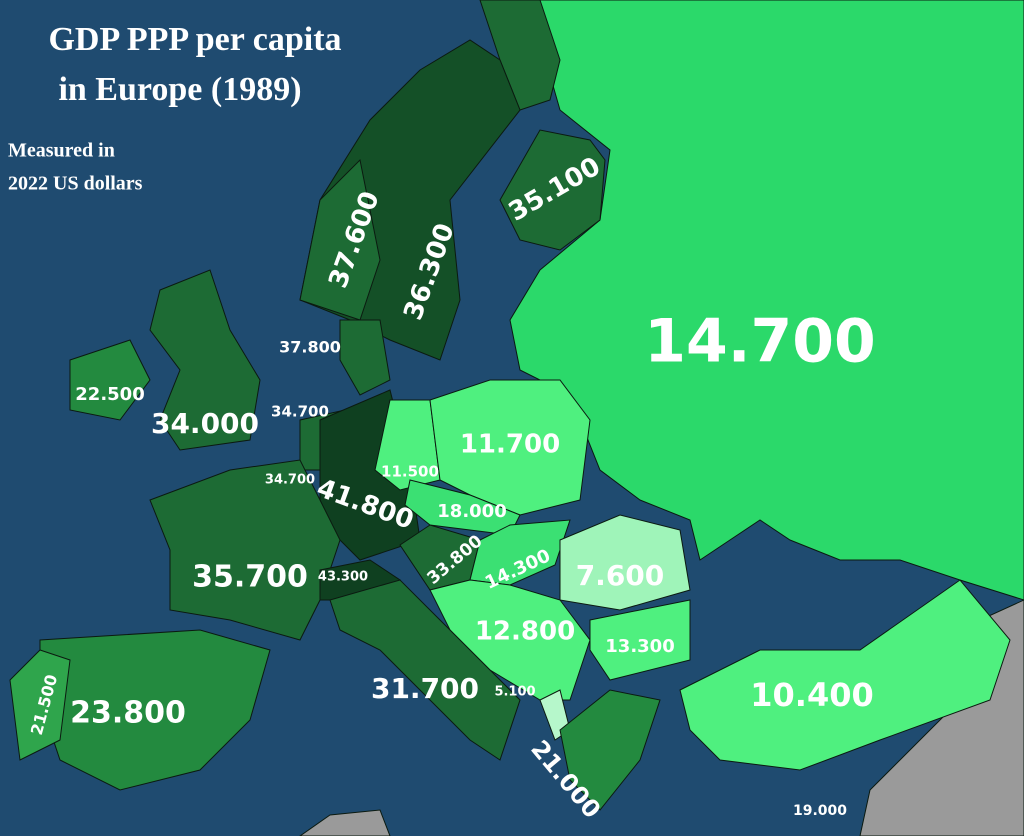 The image size is (1024, 836). I want to click on value-label: 37.800, so click(310, 347).